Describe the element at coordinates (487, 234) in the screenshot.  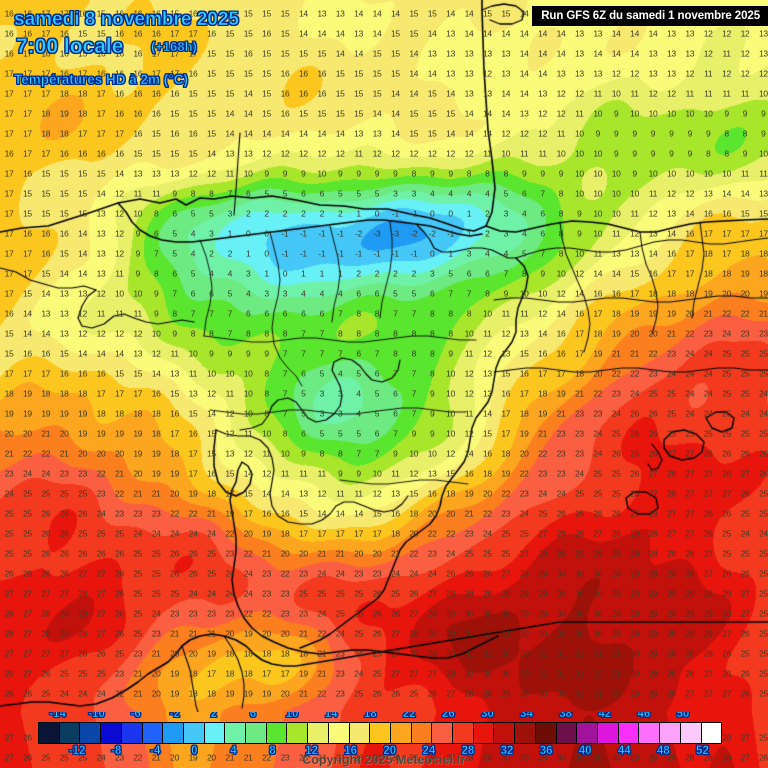
I see `grid-temperature-value: 2` at that location.